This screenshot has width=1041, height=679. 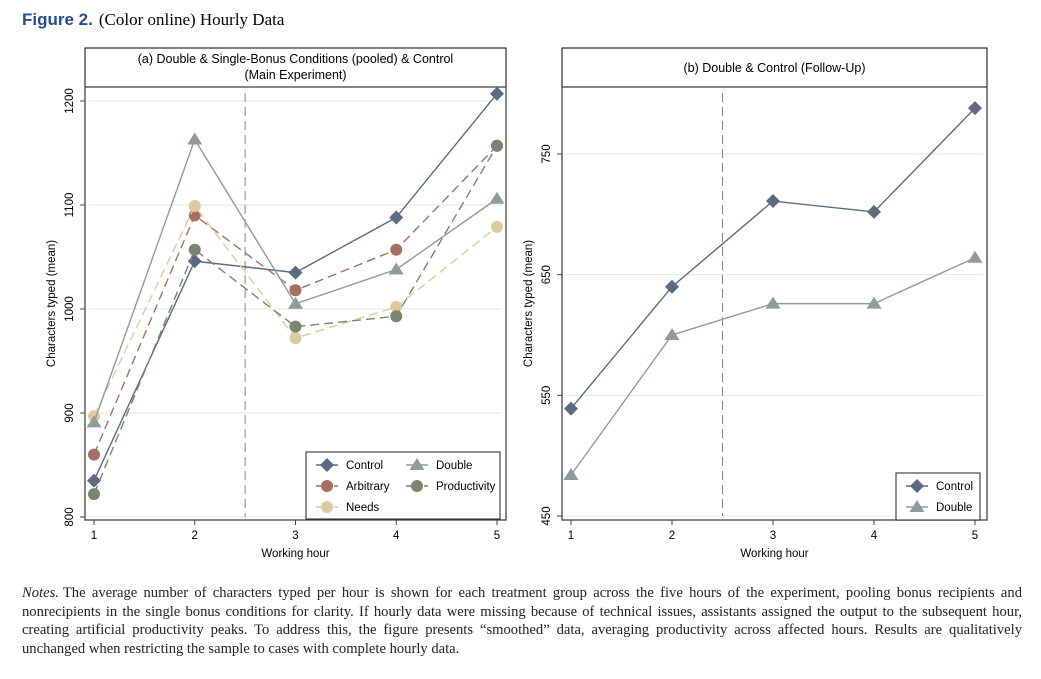 I want to click on figure-label: Figure 2., so click(x=57, y=19).